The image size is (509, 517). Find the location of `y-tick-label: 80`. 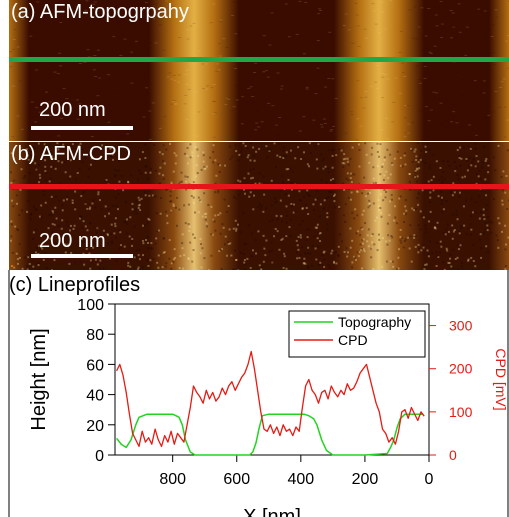

y-tick-label: 80 is located at coordinates (95, 335).